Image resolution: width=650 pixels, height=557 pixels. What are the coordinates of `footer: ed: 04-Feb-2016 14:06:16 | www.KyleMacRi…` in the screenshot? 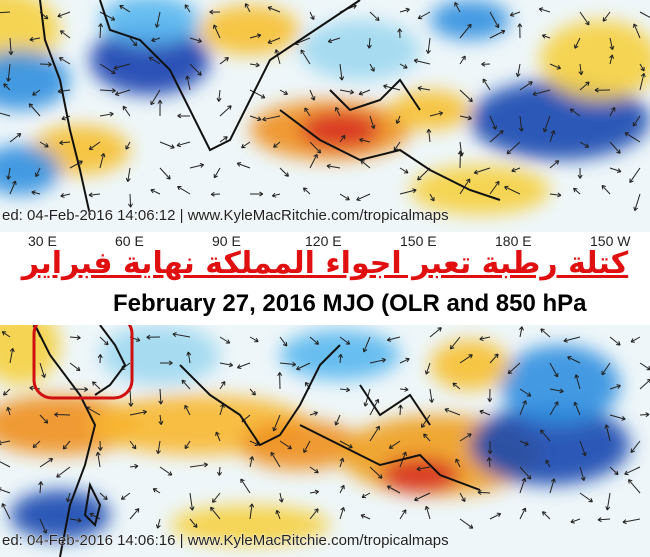 It's located at (225, 540).